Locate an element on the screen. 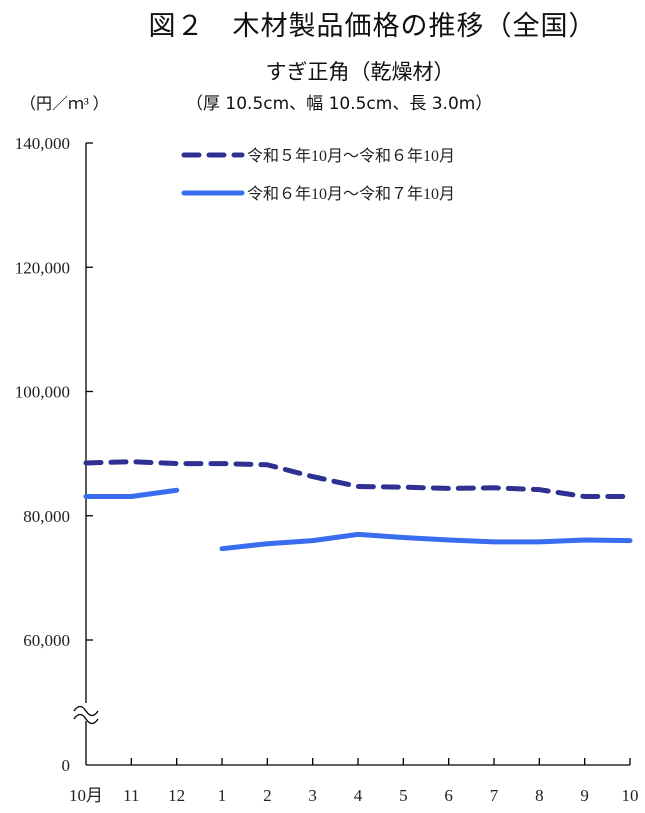 This screenshot has height=813, width=645. y-axis-unit: （円／ｍ³ ） is located at coordinates (64, 104).